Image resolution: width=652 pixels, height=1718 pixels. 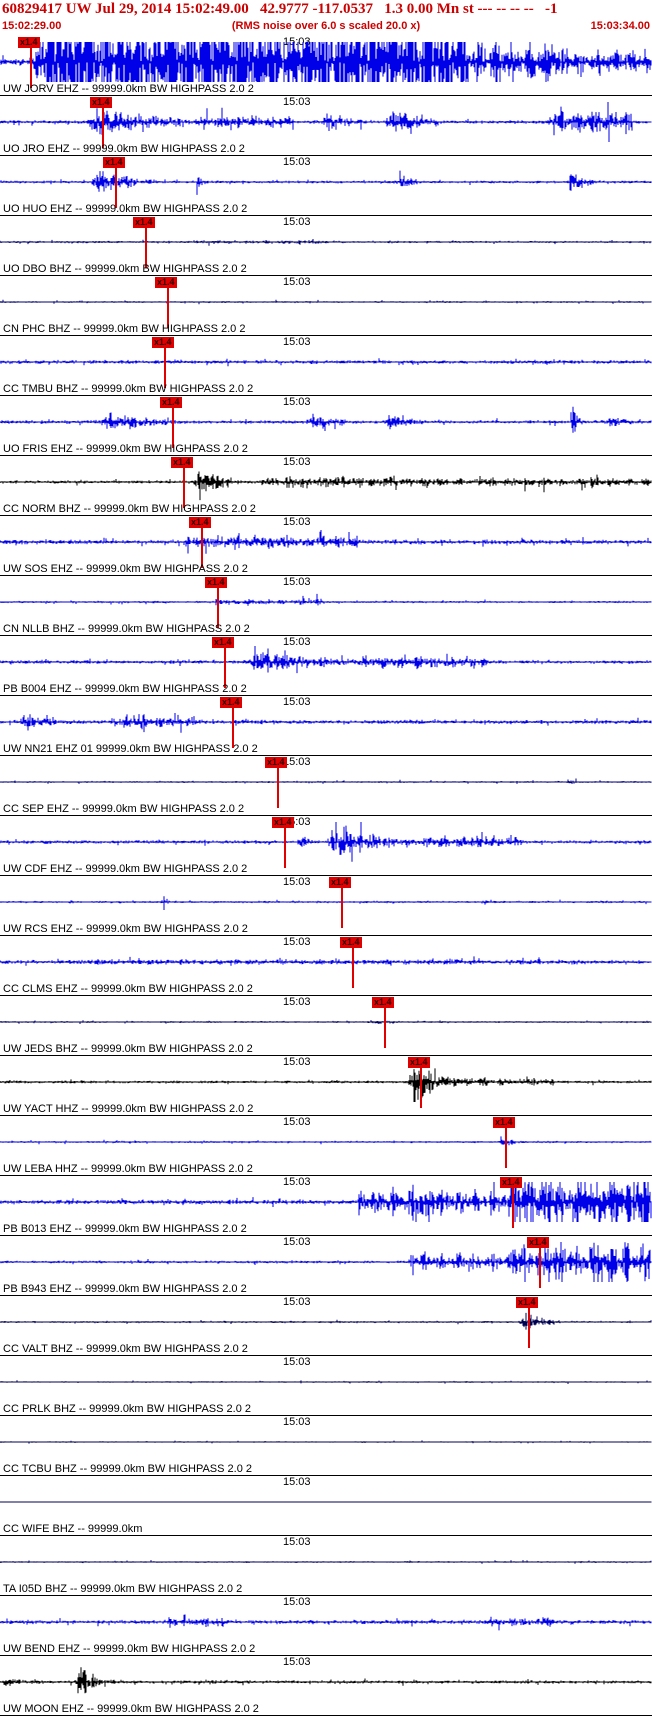 I want to click on waveform-yact, so click(x=326, y=1086).